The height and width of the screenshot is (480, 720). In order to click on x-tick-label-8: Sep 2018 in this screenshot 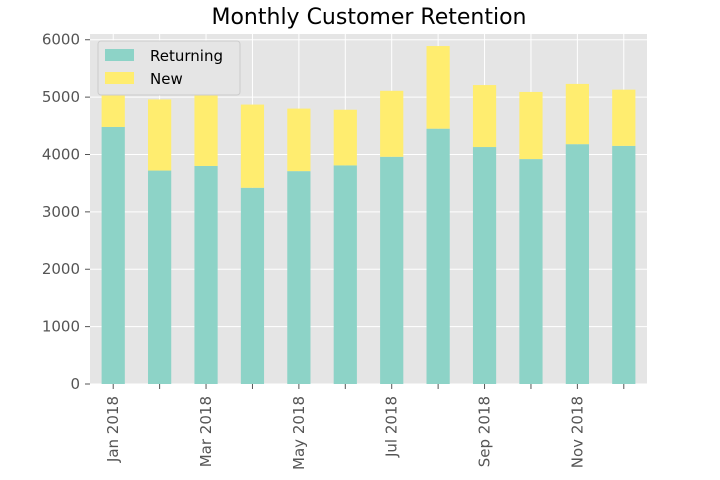, I will do `click(485, 431)`.